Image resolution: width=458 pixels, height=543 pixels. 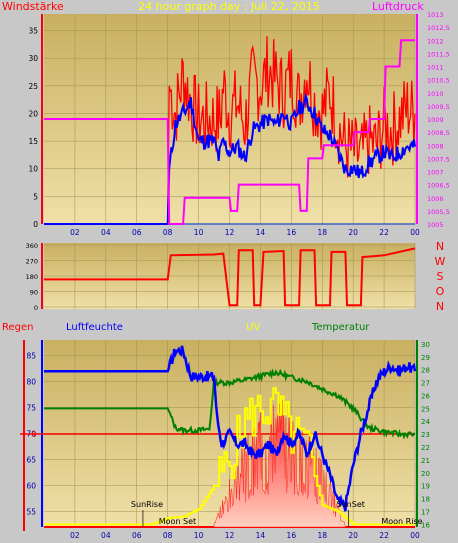 I want to click on y2-tick-label: 24, so click(x=425, y=422).